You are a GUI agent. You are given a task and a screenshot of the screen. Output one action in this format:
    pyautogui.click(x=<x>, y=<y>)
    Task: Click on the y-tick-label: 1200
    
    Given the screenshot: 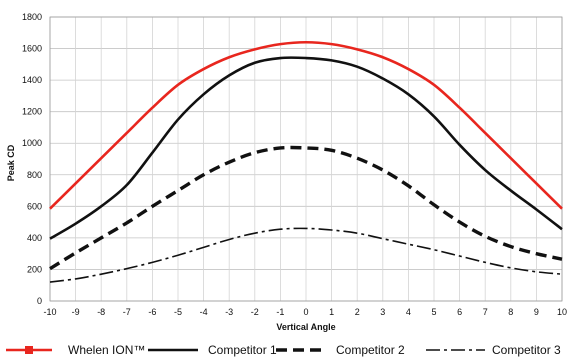 What is the action you would take?
    pyautogui.click(x=32, y=112)
    